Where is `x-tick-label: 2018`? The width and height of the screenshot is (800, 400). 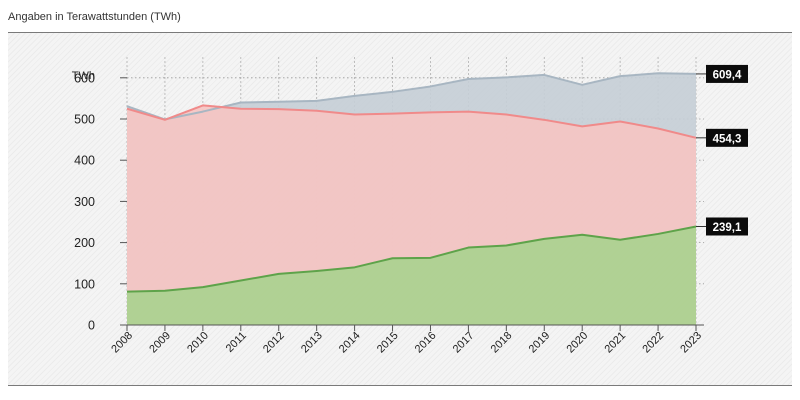
x-tick-label: 2018 is located at coordinates (502, 343).